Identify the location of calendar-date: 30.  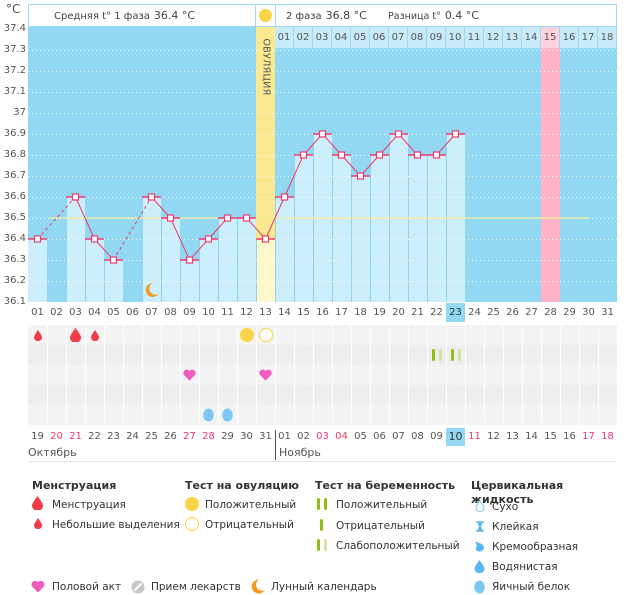
(246, 436).